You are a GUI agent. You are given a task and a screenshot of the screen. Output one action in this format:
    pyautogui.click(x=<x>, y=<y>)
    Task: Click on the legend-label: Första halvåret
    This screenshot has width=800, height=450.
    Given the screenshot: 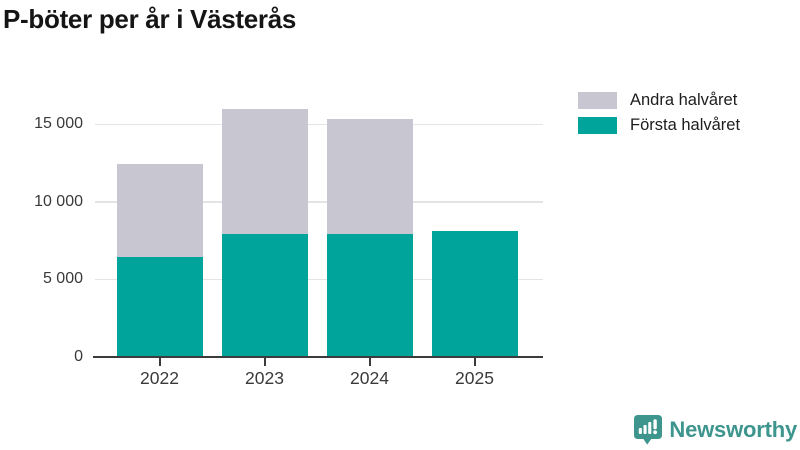 What is the action you would take?
    pyautogui.click(x=685, y=125)
    